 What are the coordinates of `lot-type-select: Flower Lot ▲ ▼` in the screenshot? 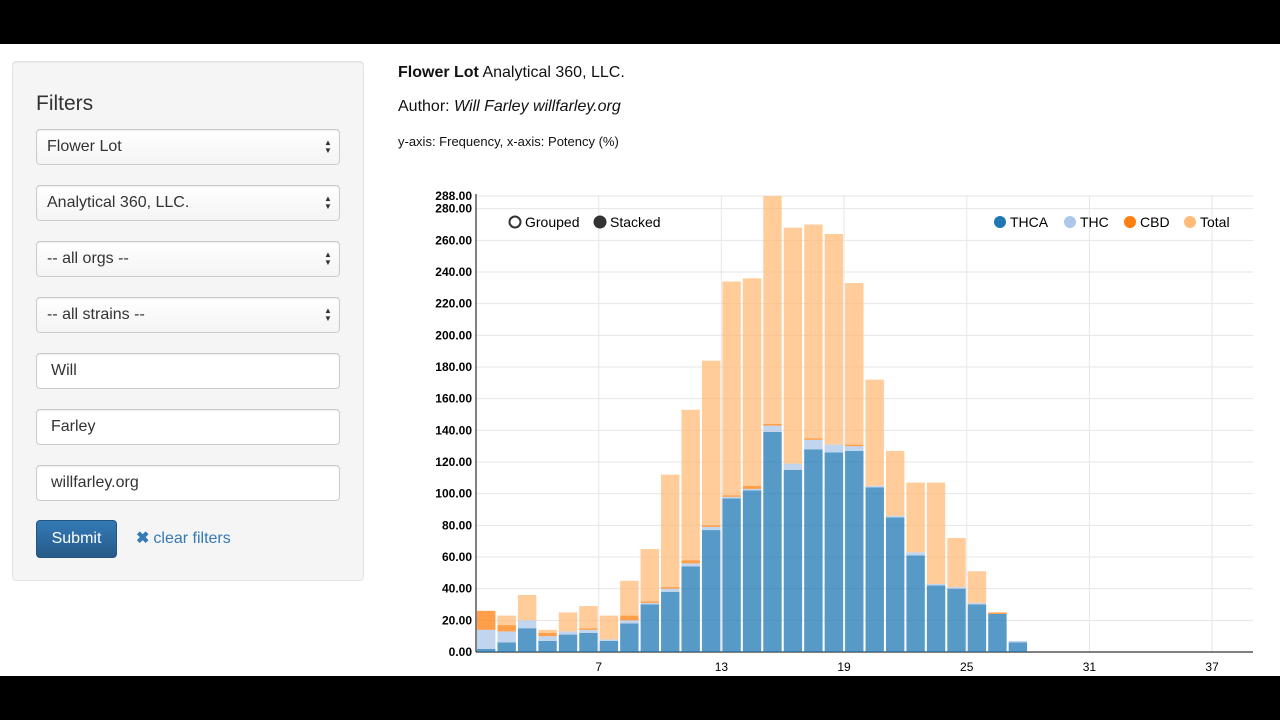 It's located at (188, 147).